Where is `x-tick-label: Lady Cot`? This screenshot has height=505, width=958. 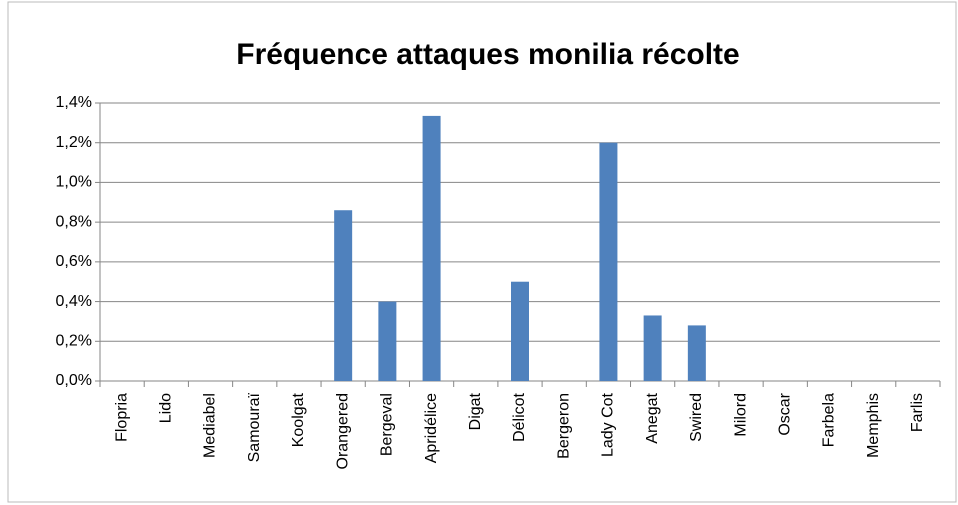 x-tick-label: Lady Cot is located at coordinates (608, 424).